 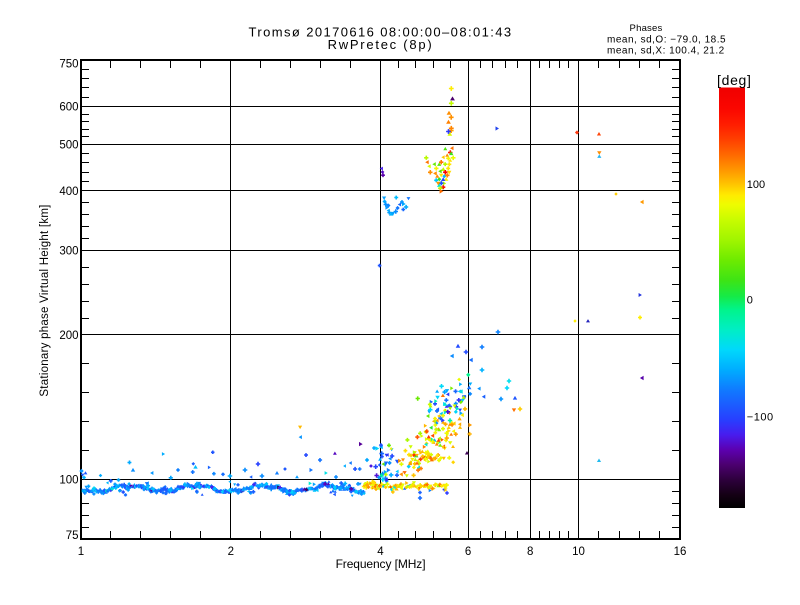 I want to click on svg-text: 75, so click(x=72, y=536).